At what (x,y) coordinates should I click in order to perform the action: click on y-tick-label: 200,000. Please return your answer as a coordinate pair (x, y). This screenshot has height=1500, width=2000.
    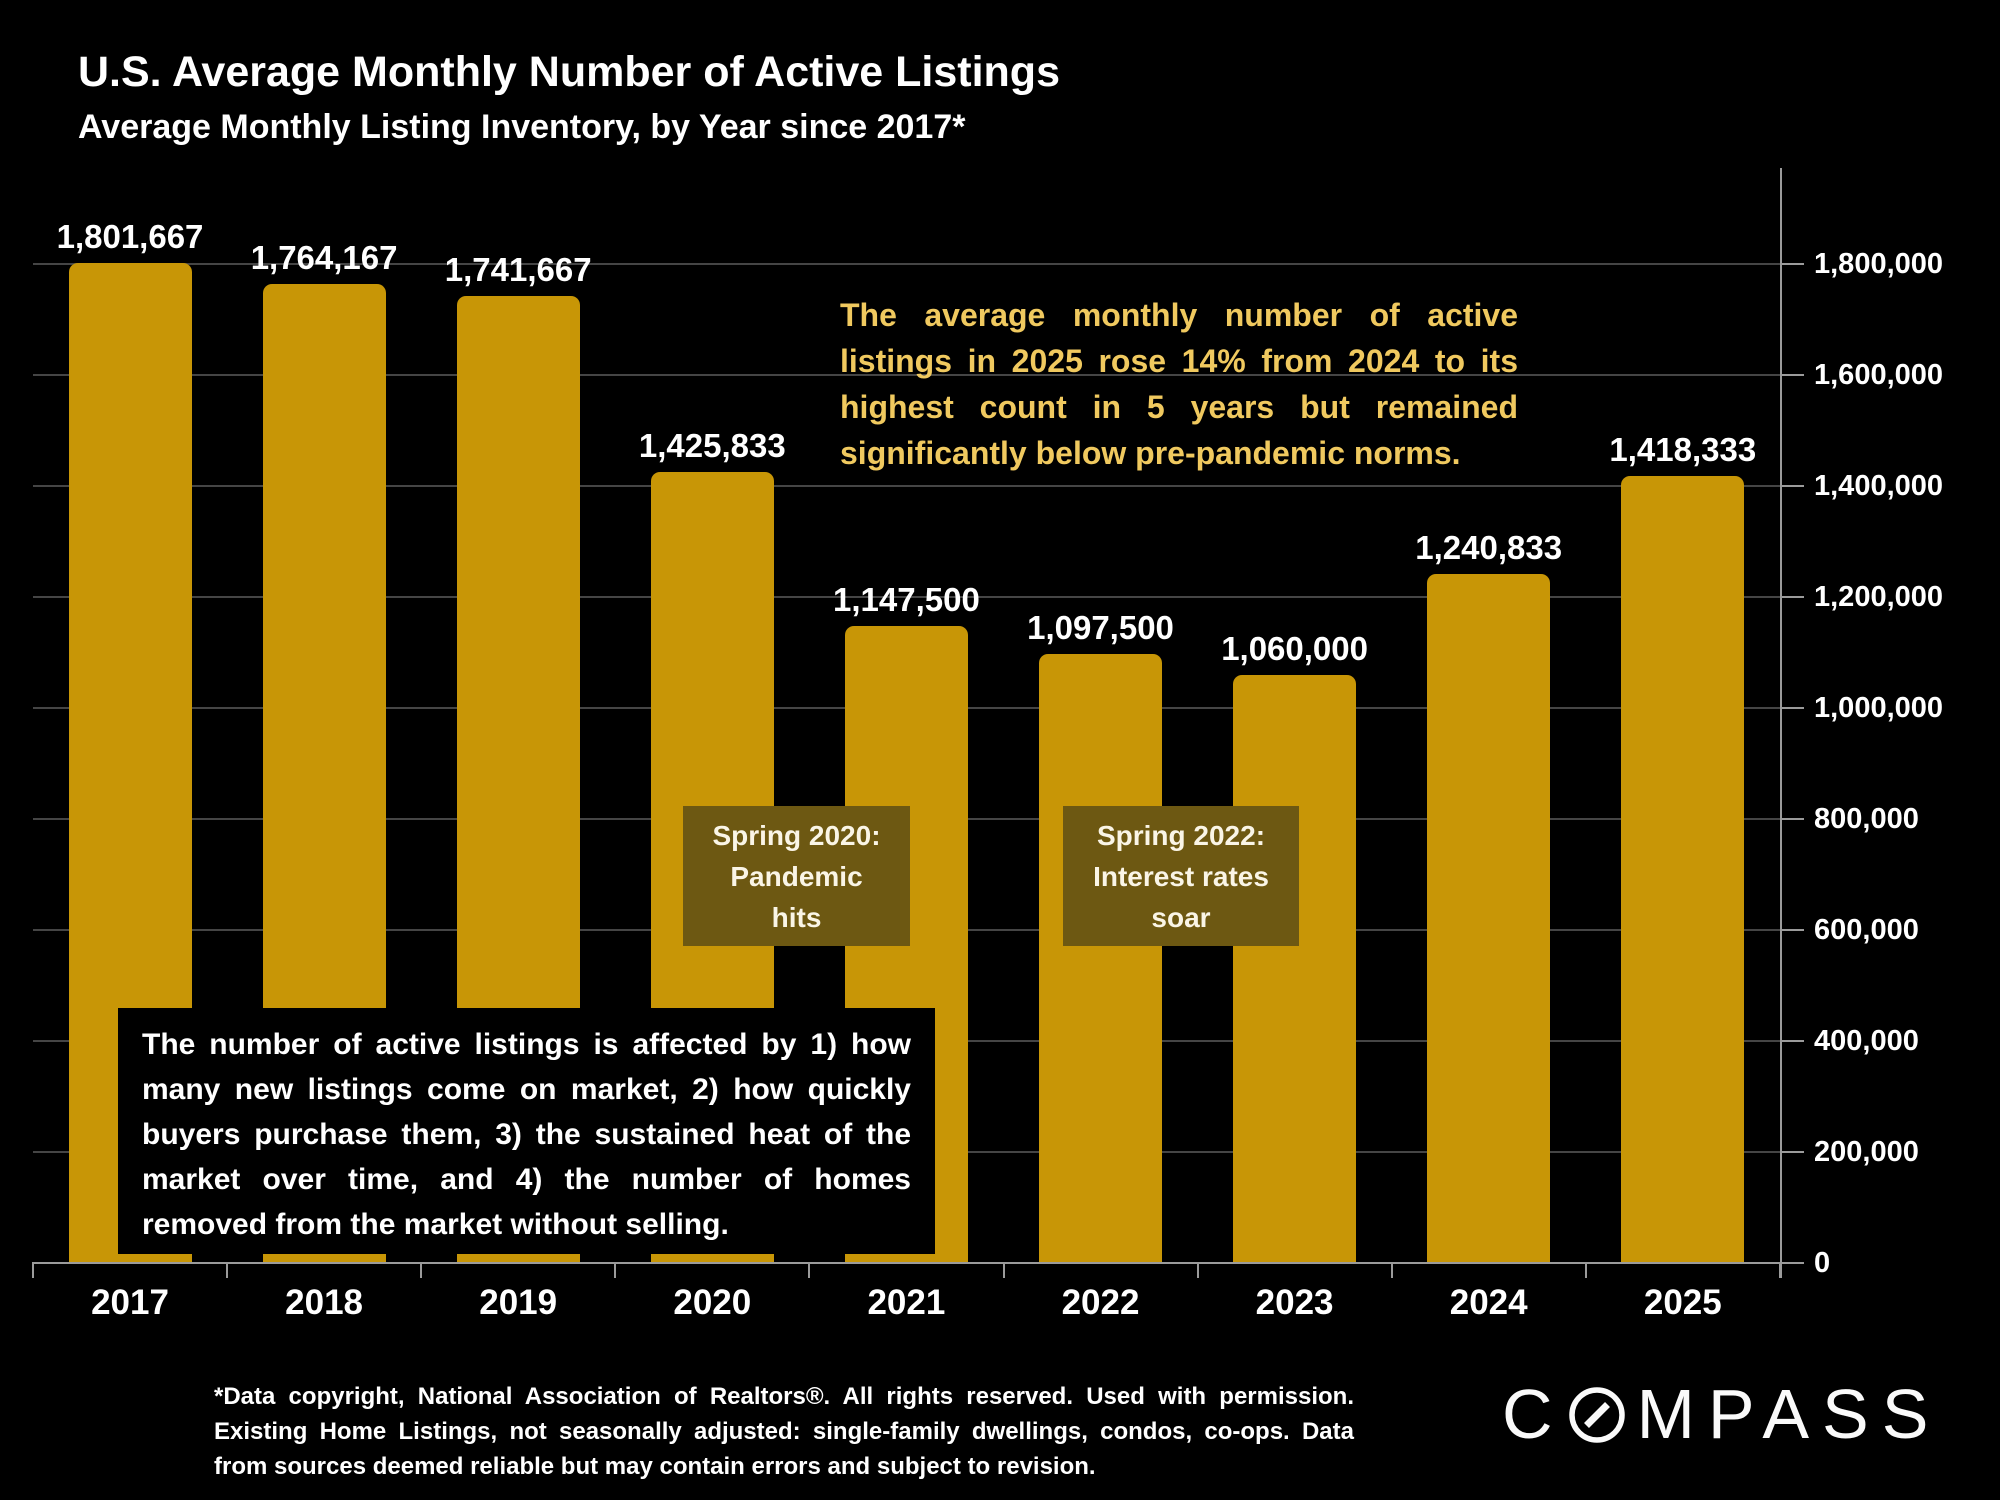
    Looking at the image, I should click on (1866, 1152).